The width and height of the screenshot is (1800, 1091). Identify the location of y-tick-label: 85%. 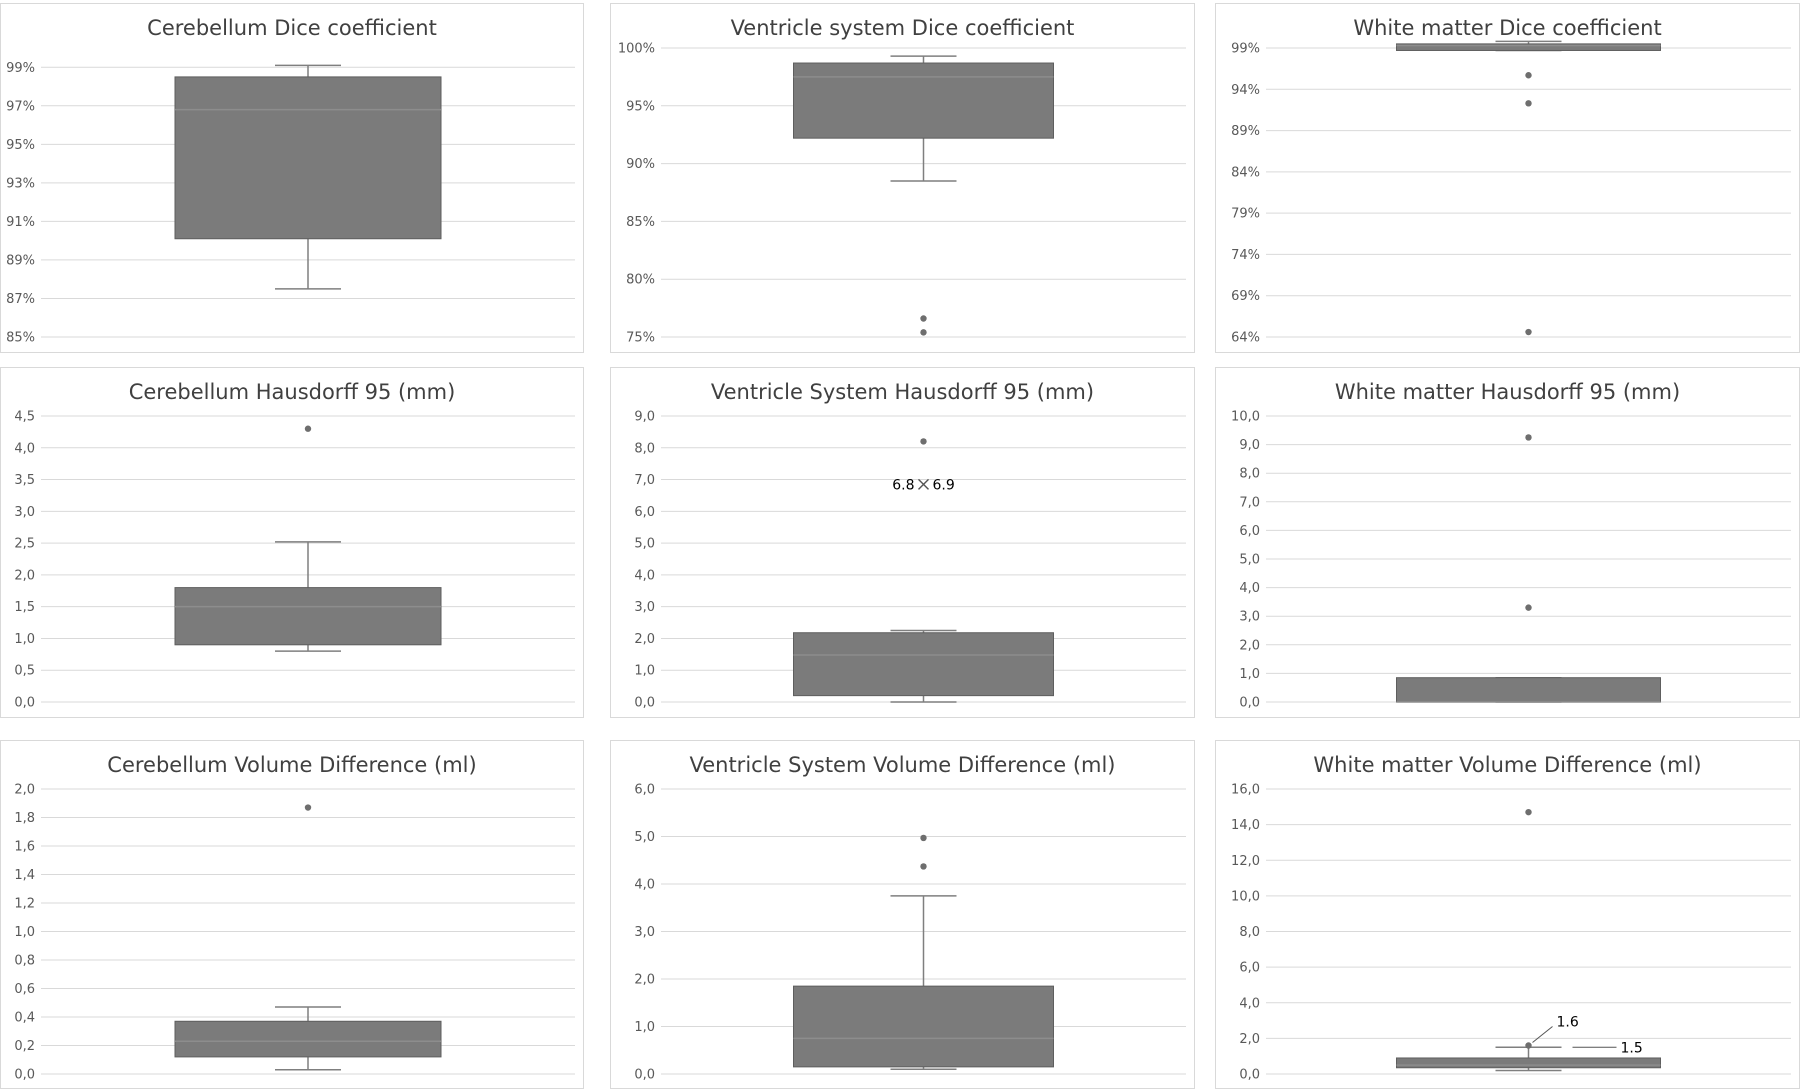
(20, 338).